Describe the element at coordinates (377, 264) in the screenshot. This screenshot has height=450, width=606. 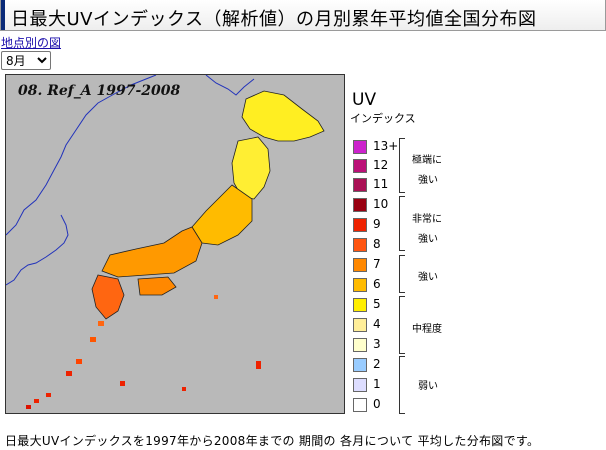
I see `legend-value: 7` at that location.